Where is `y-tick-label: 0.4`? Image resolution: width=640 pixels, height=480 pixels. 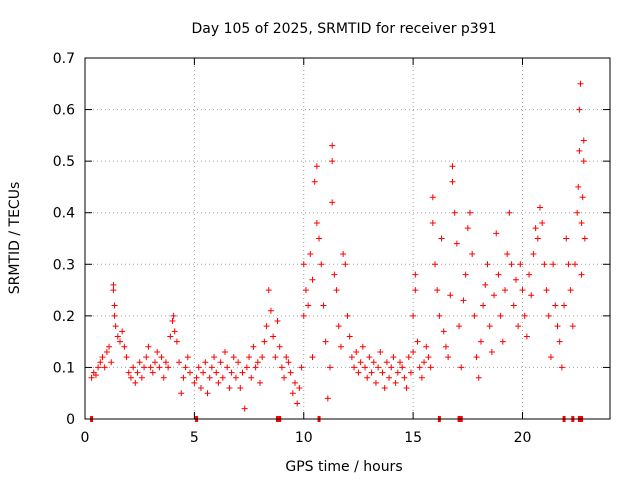 y-tick-label: 0.4 is located at coordinates (64, 214).